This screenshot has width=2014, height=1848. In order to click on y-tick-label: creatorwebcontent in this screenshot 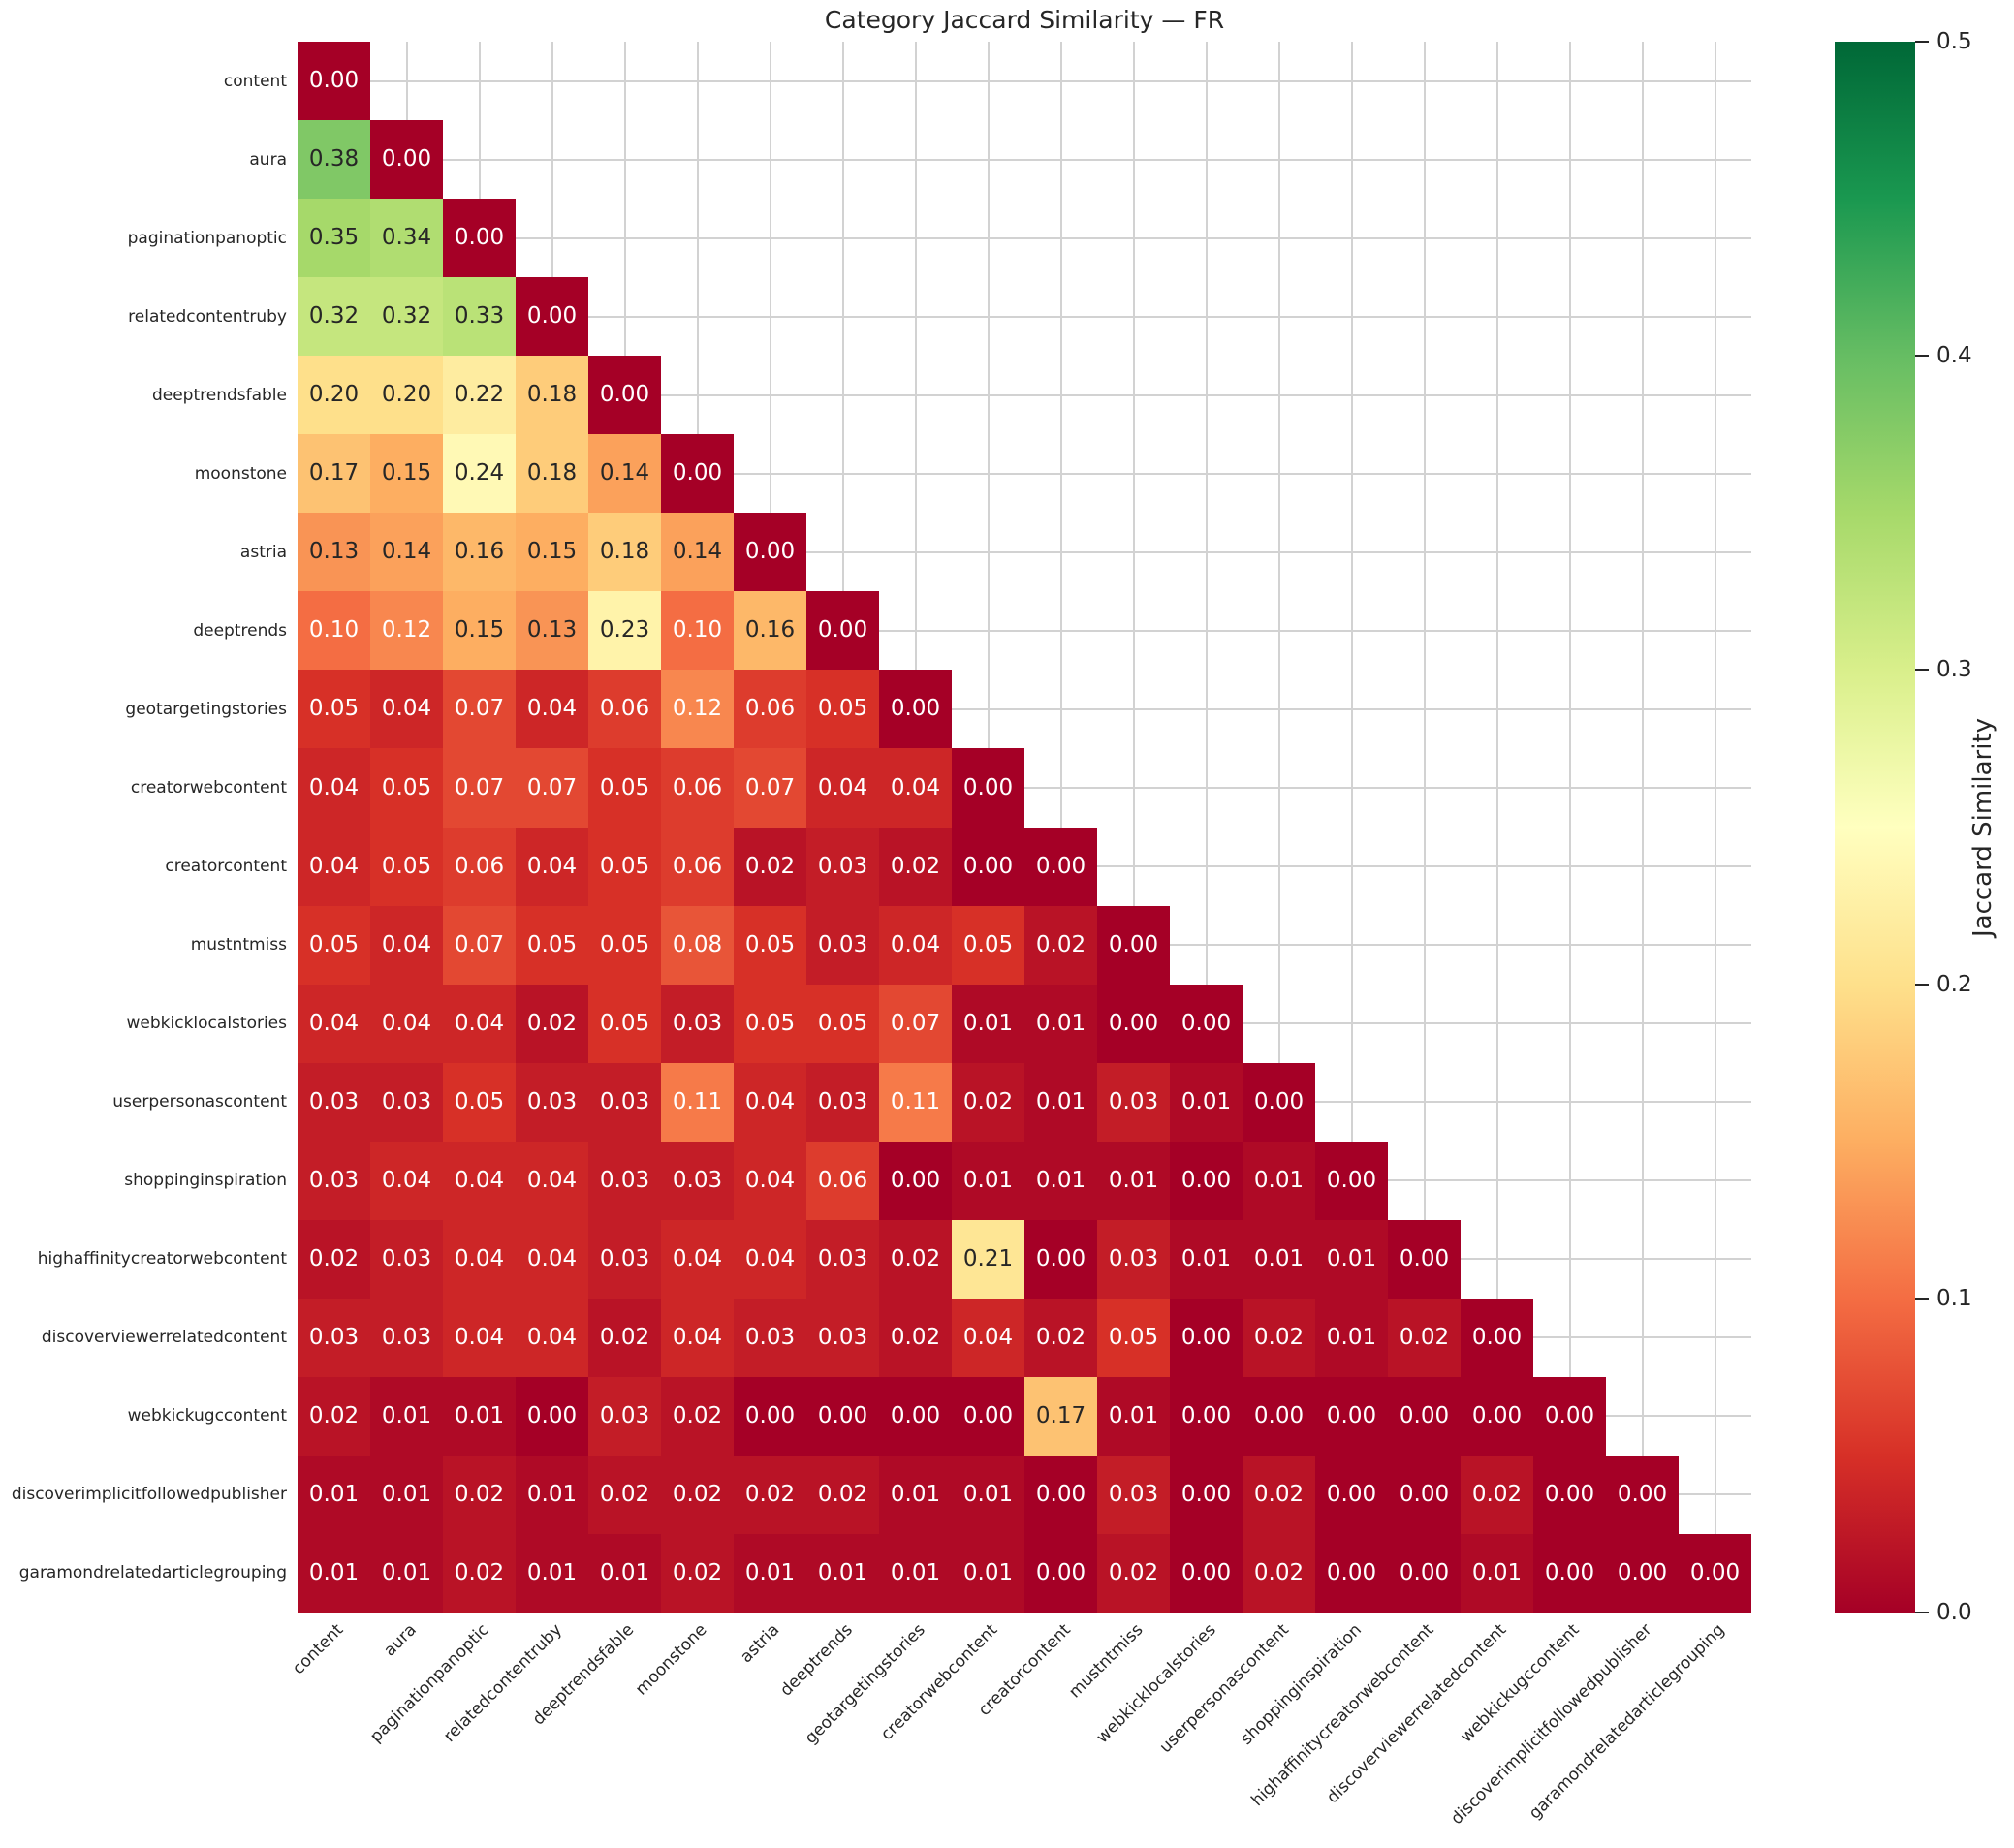, I will do `click(208, 787)`.